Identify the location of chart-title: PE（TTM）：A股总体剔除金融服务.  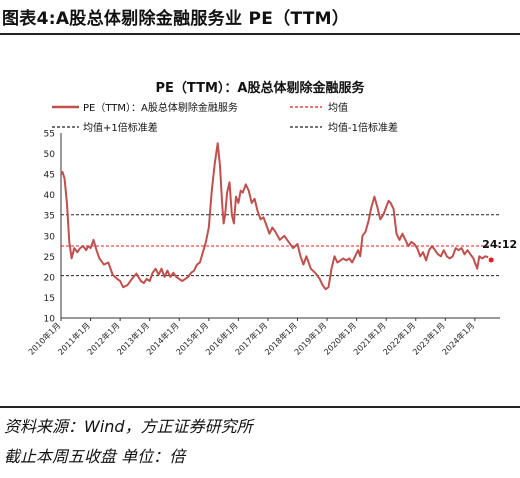
(261, 88).